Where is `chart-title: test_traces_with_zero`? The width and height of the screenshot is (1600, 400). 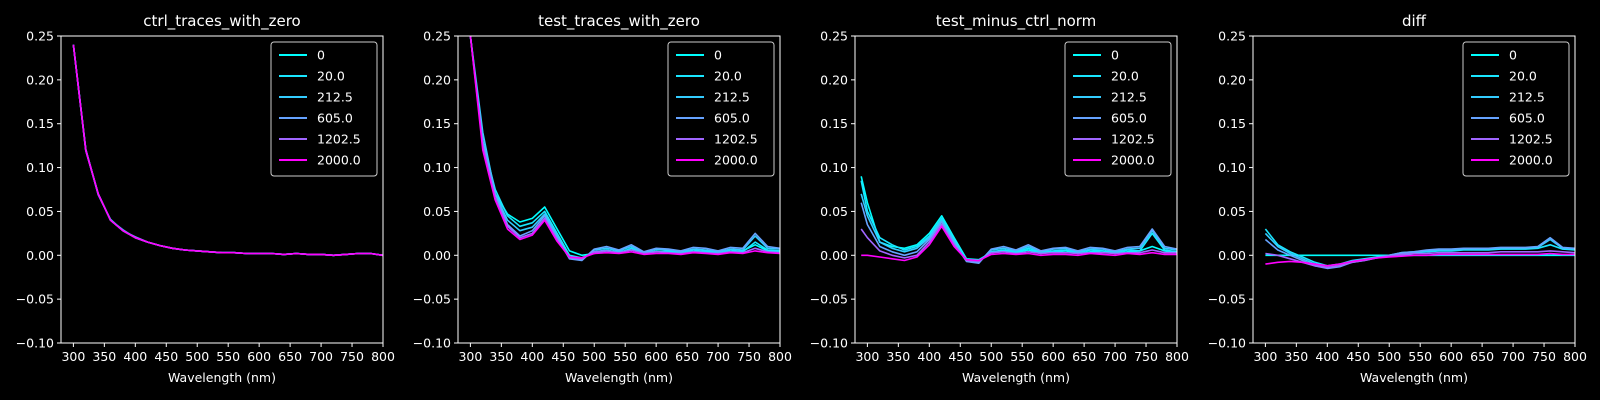 chart-title: test_traces_with_zero is located at coordinates (619, 21).